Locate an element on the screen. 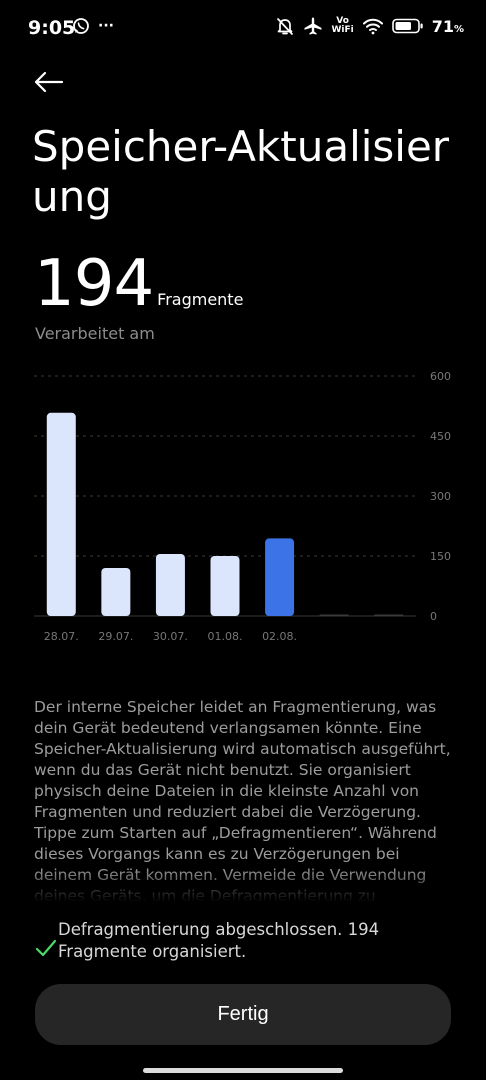 The image size is (486, 1080). y-tick-label: 150 is located at coordinates (440, 556).